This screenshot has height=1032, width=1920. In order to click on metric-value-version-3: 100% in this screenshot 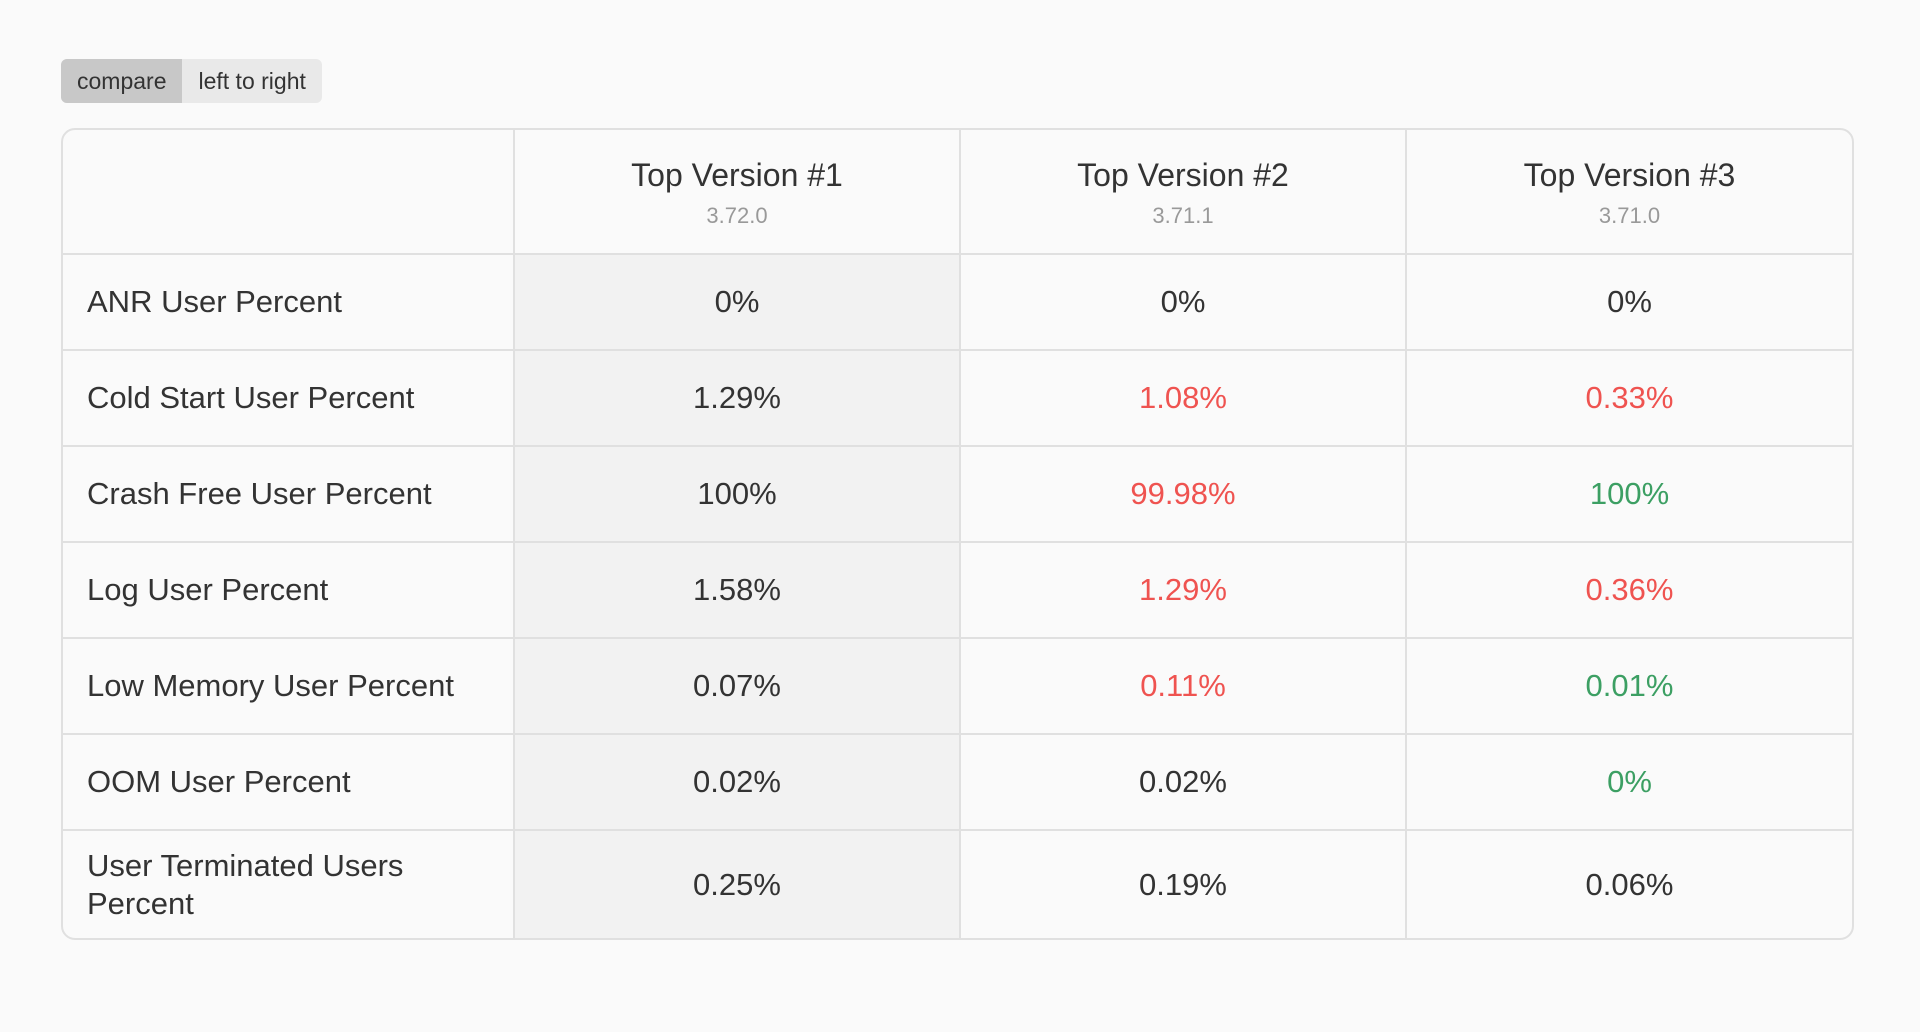, I will do `click(1629, 494)`.